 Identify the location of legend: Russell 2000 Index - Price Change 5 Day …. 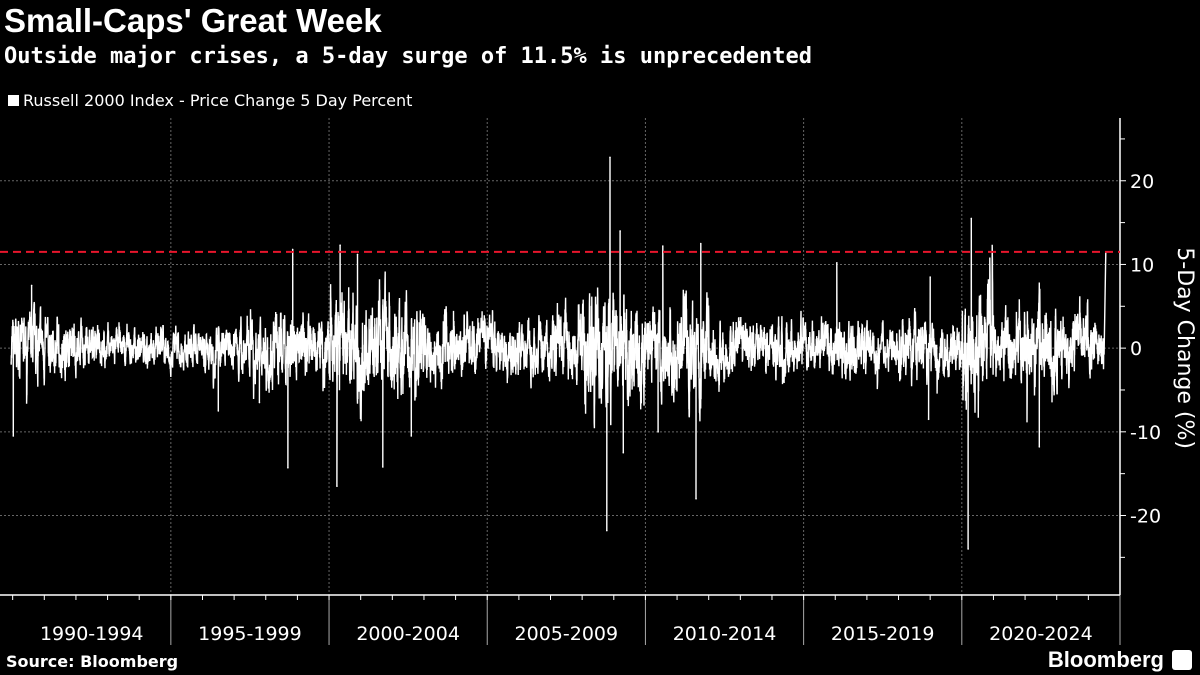
(210, 100).